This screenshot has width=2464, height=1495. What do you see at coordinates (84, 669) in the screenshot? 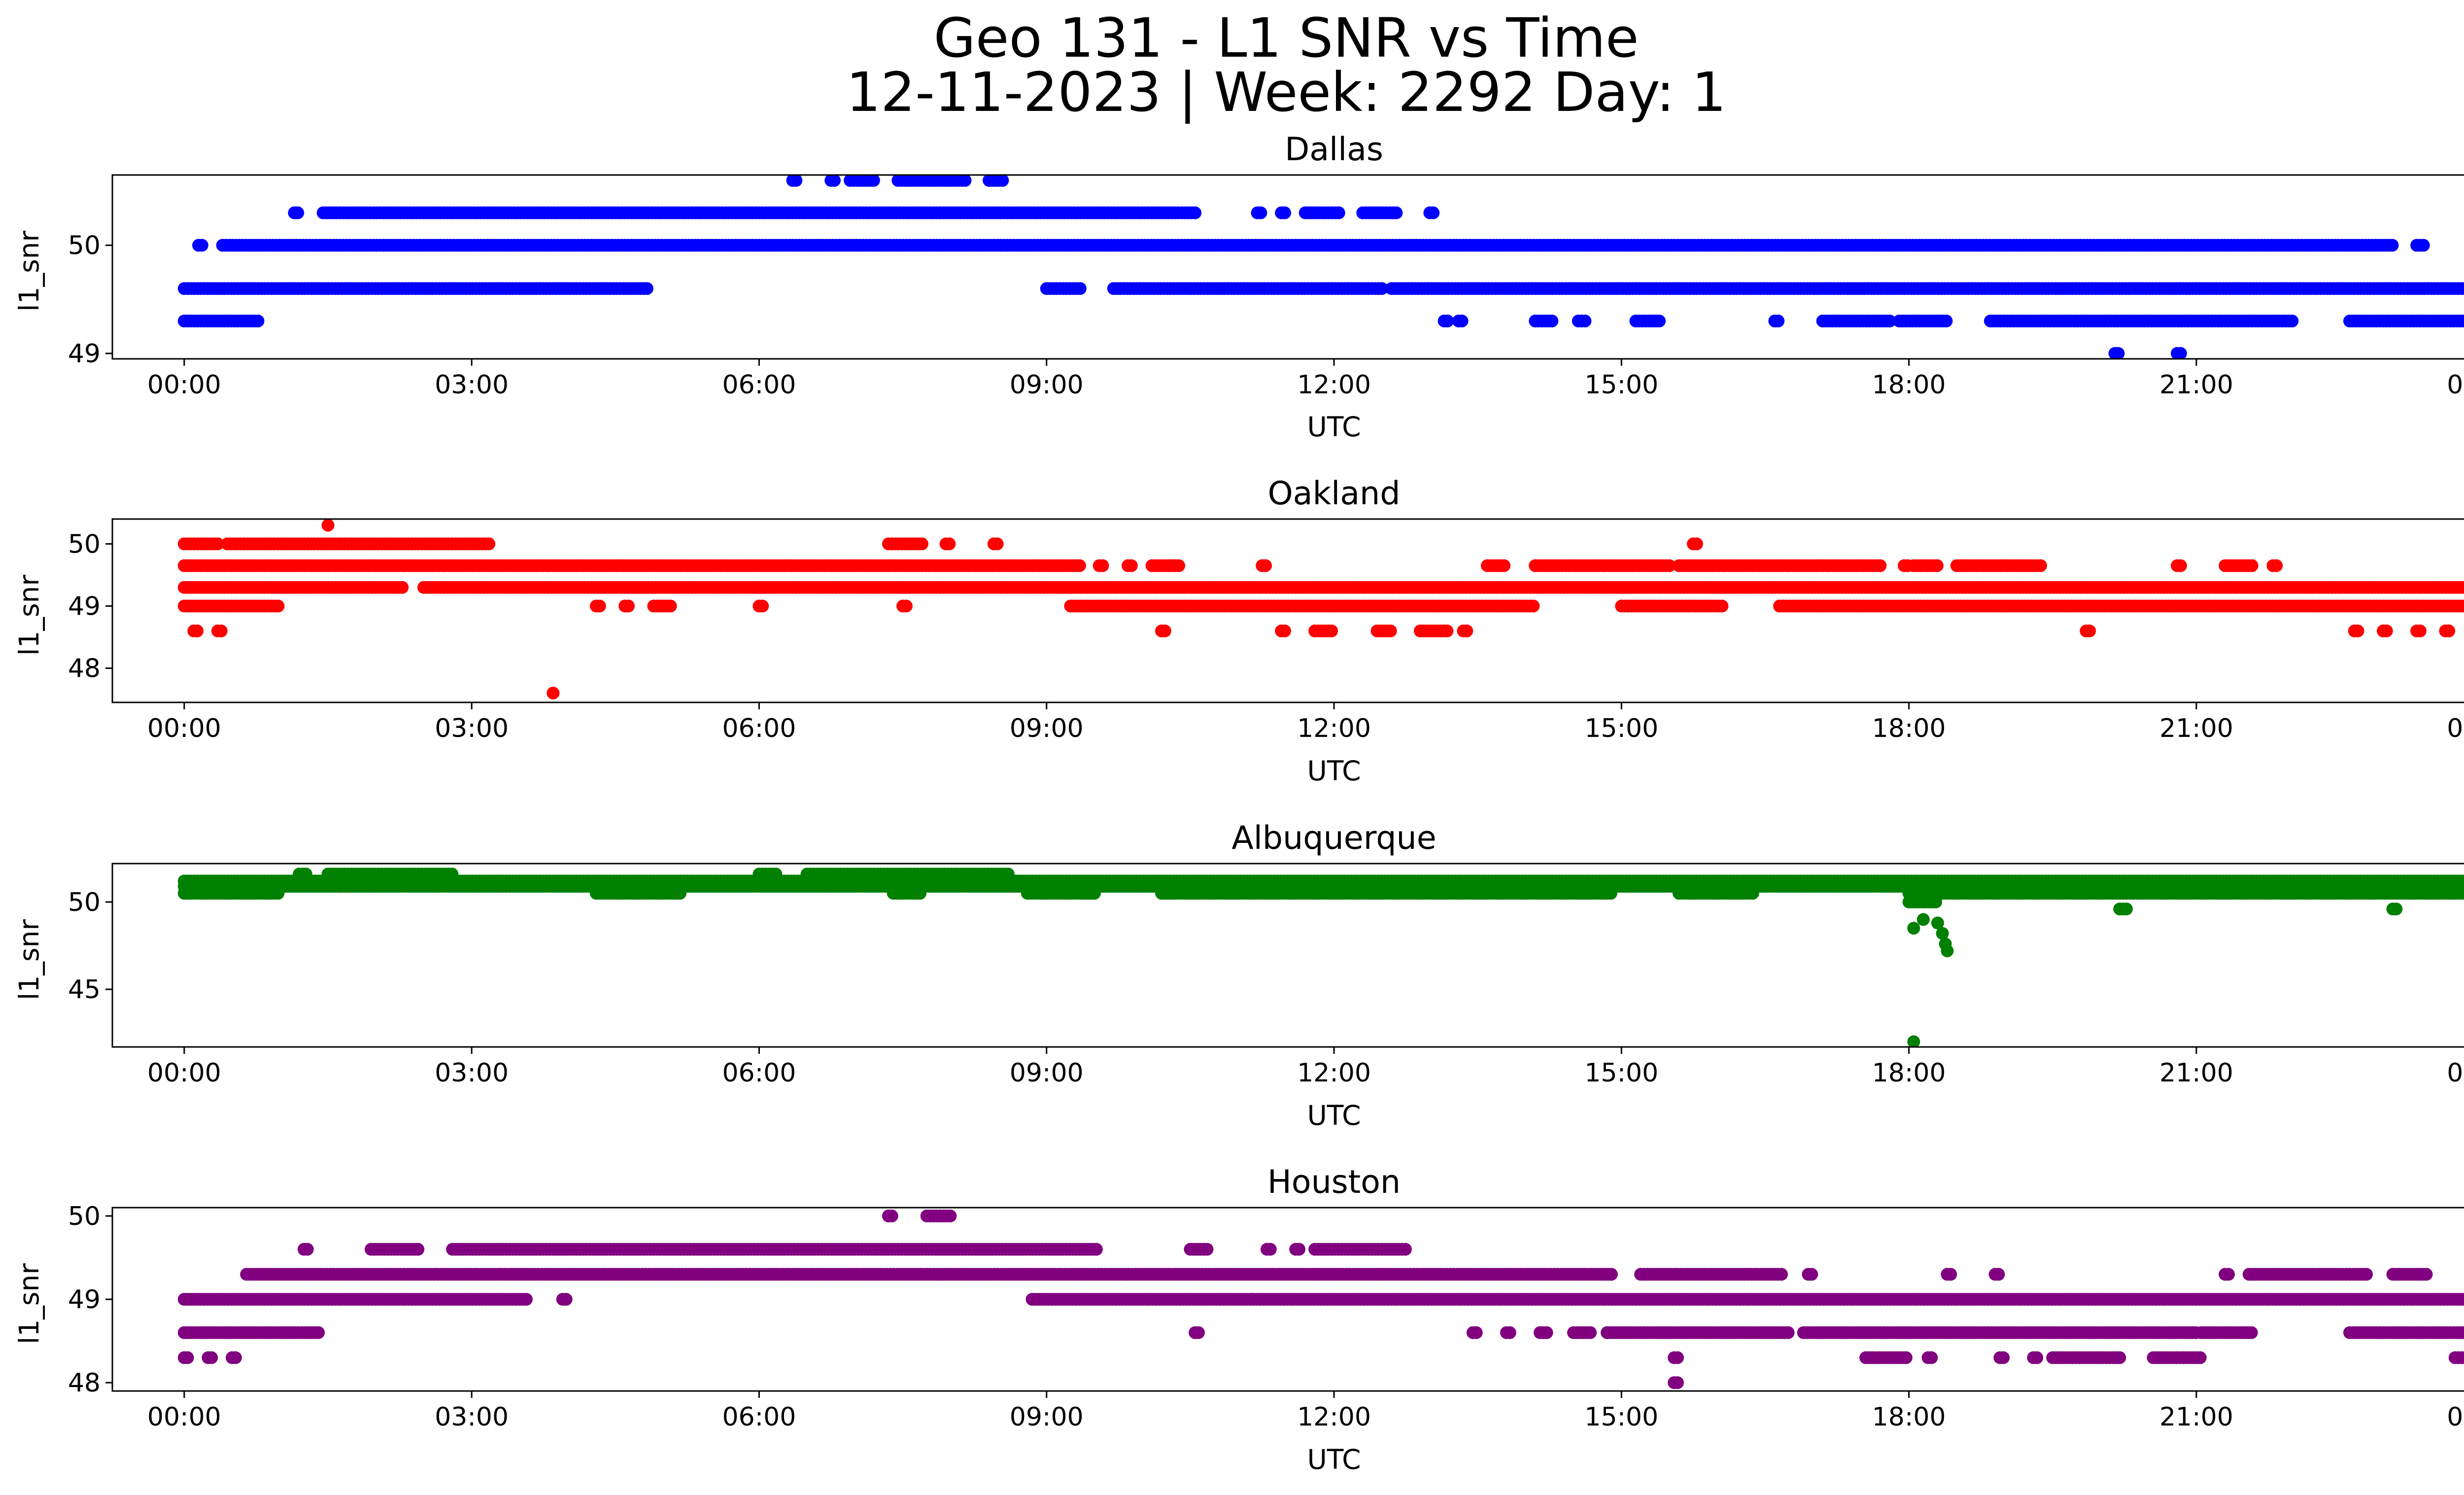
I see `y-tick-label: 48` at bounding box center [84, 669].